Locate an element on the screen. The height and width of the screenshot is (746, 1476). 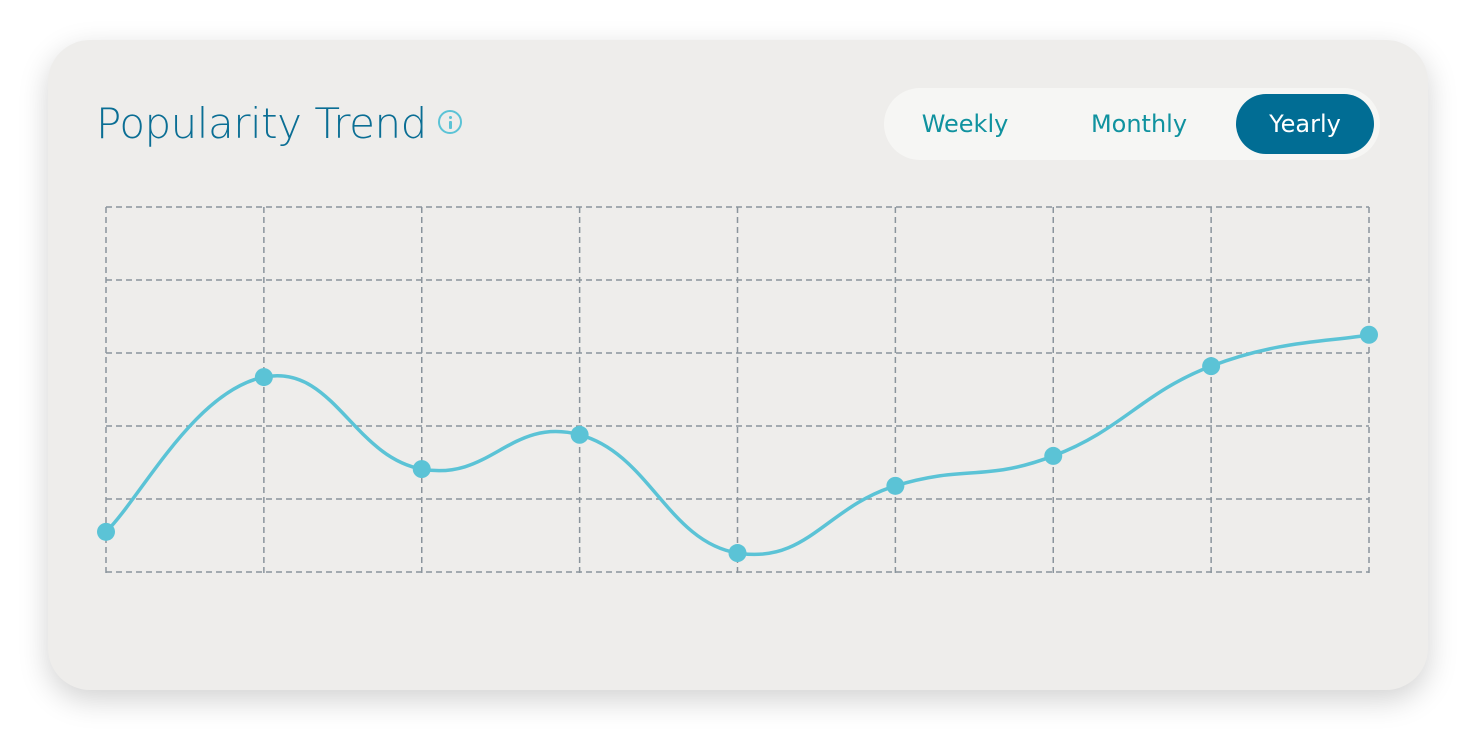
tab-yearly: Yearly is located at coordinates (1305, 124).